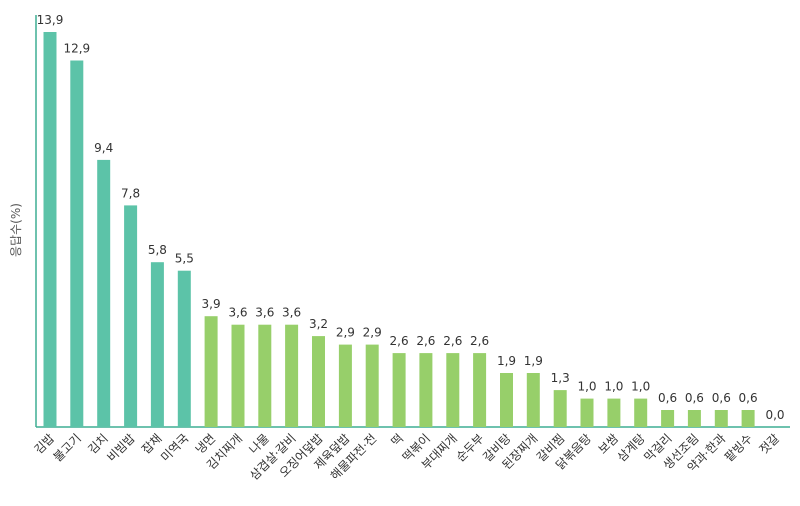  Describe the element at coordinates (76, 49) in the screenshot. I see `bar-value-label: 12,9` at that location.